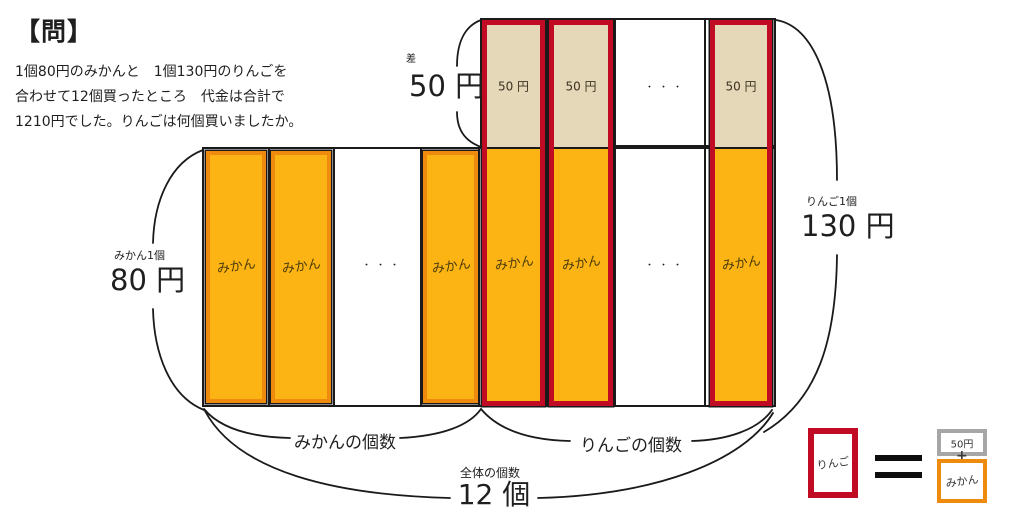  What do you see at coordinates (962, 456) in the screenshot?
I see `plus-sign: +` at bounding box center [962, 456].